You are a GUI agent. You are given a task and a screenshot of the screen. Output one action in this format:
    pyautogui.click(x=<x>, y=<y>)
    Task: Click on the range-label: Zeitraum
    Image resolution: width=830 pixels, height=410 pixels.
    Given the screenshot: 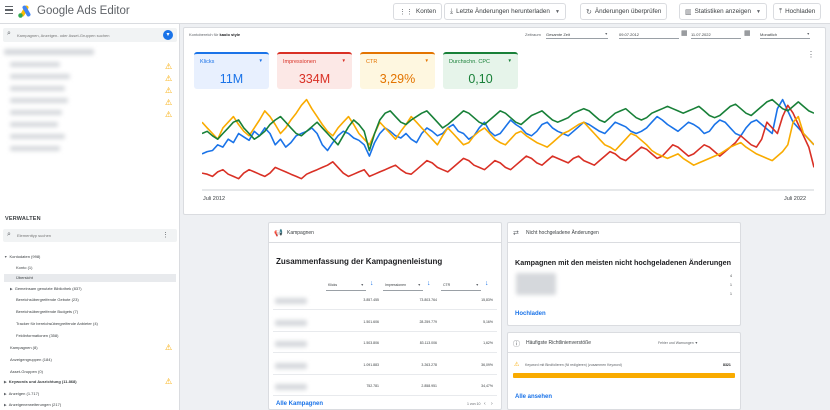 What is the action you would take?
    pyautogui.click(x=533, y=34)
    